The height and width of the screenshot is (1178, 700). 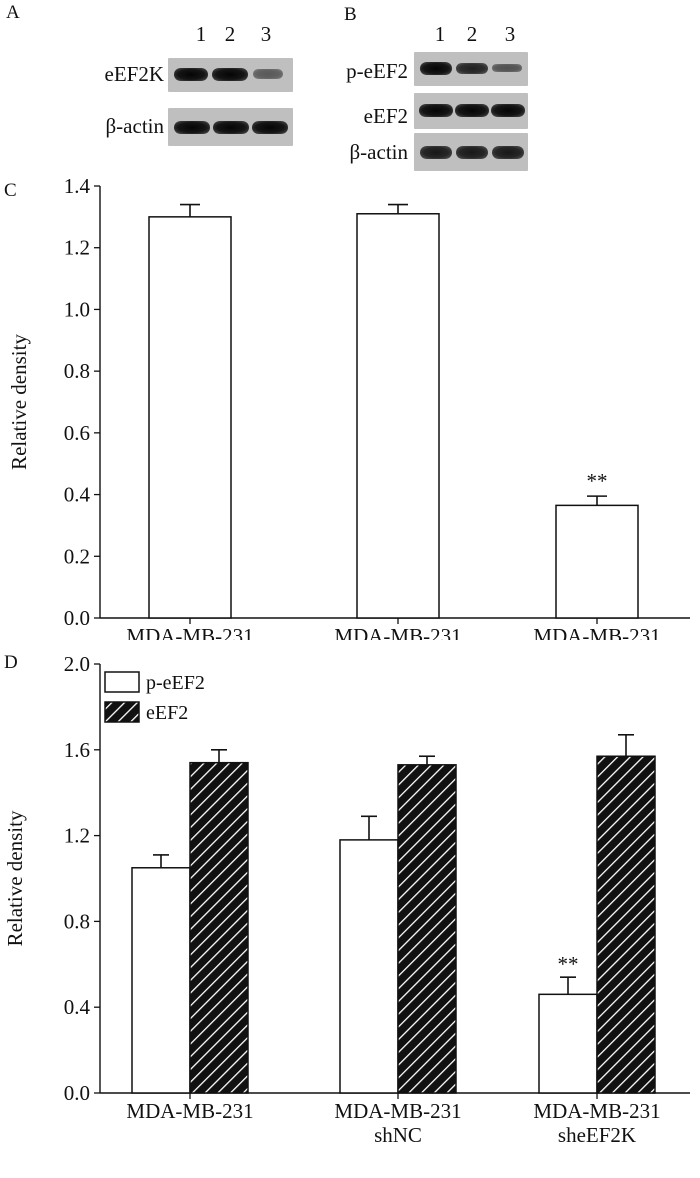 What do you see at coordinates (77, 664) in the screenshot?
I see `y-tick-label: 2.0` at bounding box center [77, 664].